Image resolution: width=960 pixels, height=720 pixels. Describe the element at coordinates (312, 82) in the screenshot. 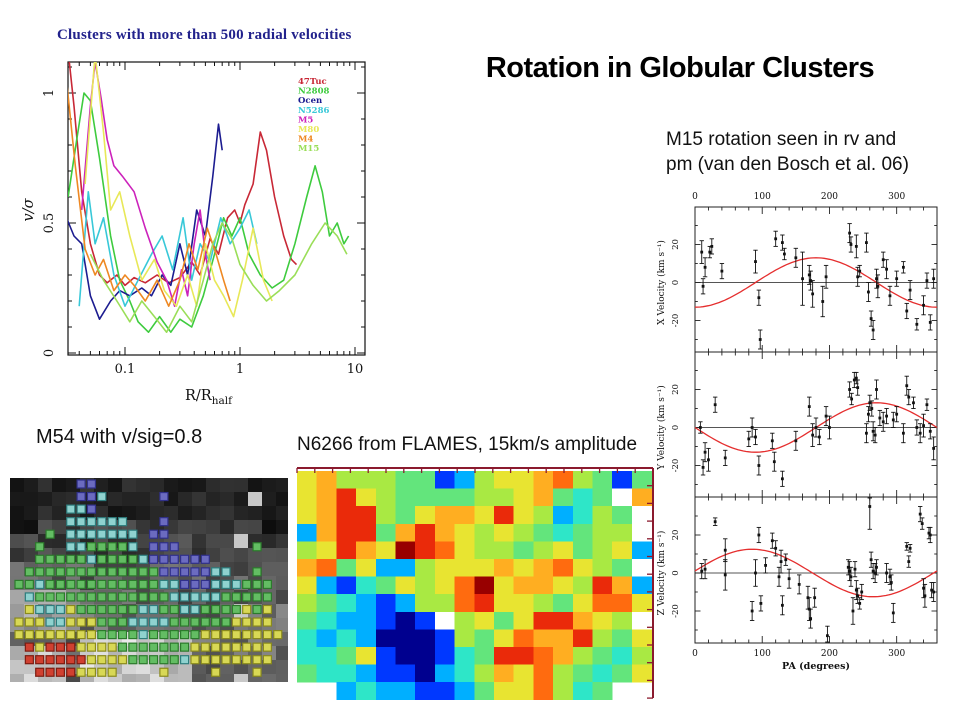

I see `svg-text: 47Tuc` at that location.